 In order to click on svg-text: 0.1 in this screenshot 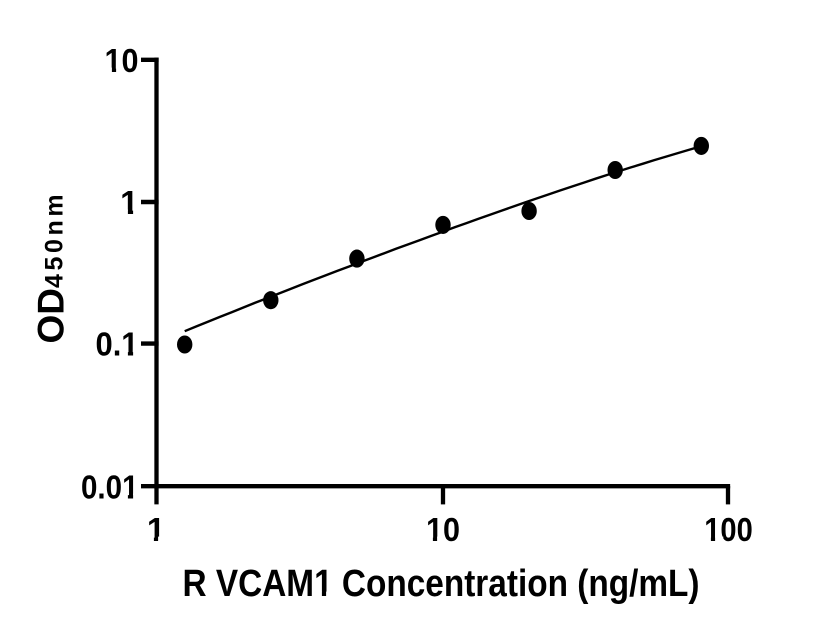, I will do `click(117, 344)`.